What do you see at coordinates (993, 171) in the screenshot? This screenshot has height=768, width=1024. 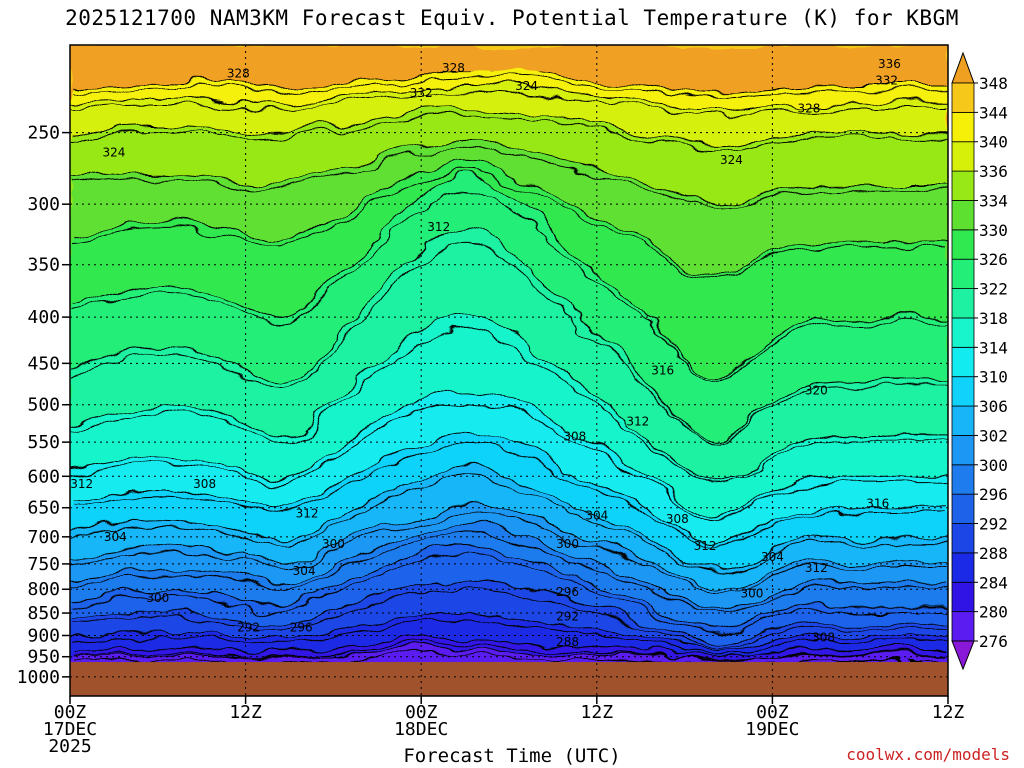 I see `colorbar-label: 336` at bounding box center [993, 171].